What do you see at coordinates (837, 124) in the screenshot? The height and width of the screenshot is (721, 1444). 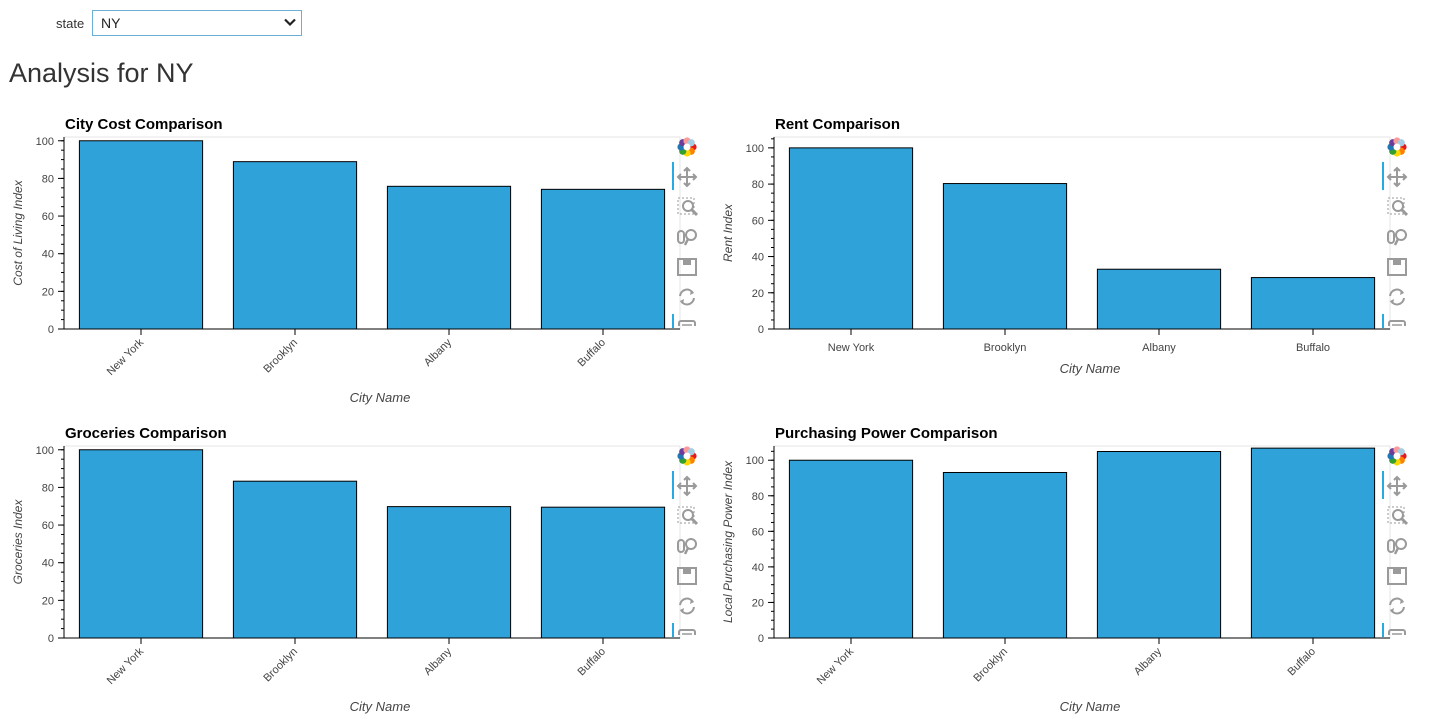 I see `chart-title: Rent Comparison` at bounding box center [837, 124].